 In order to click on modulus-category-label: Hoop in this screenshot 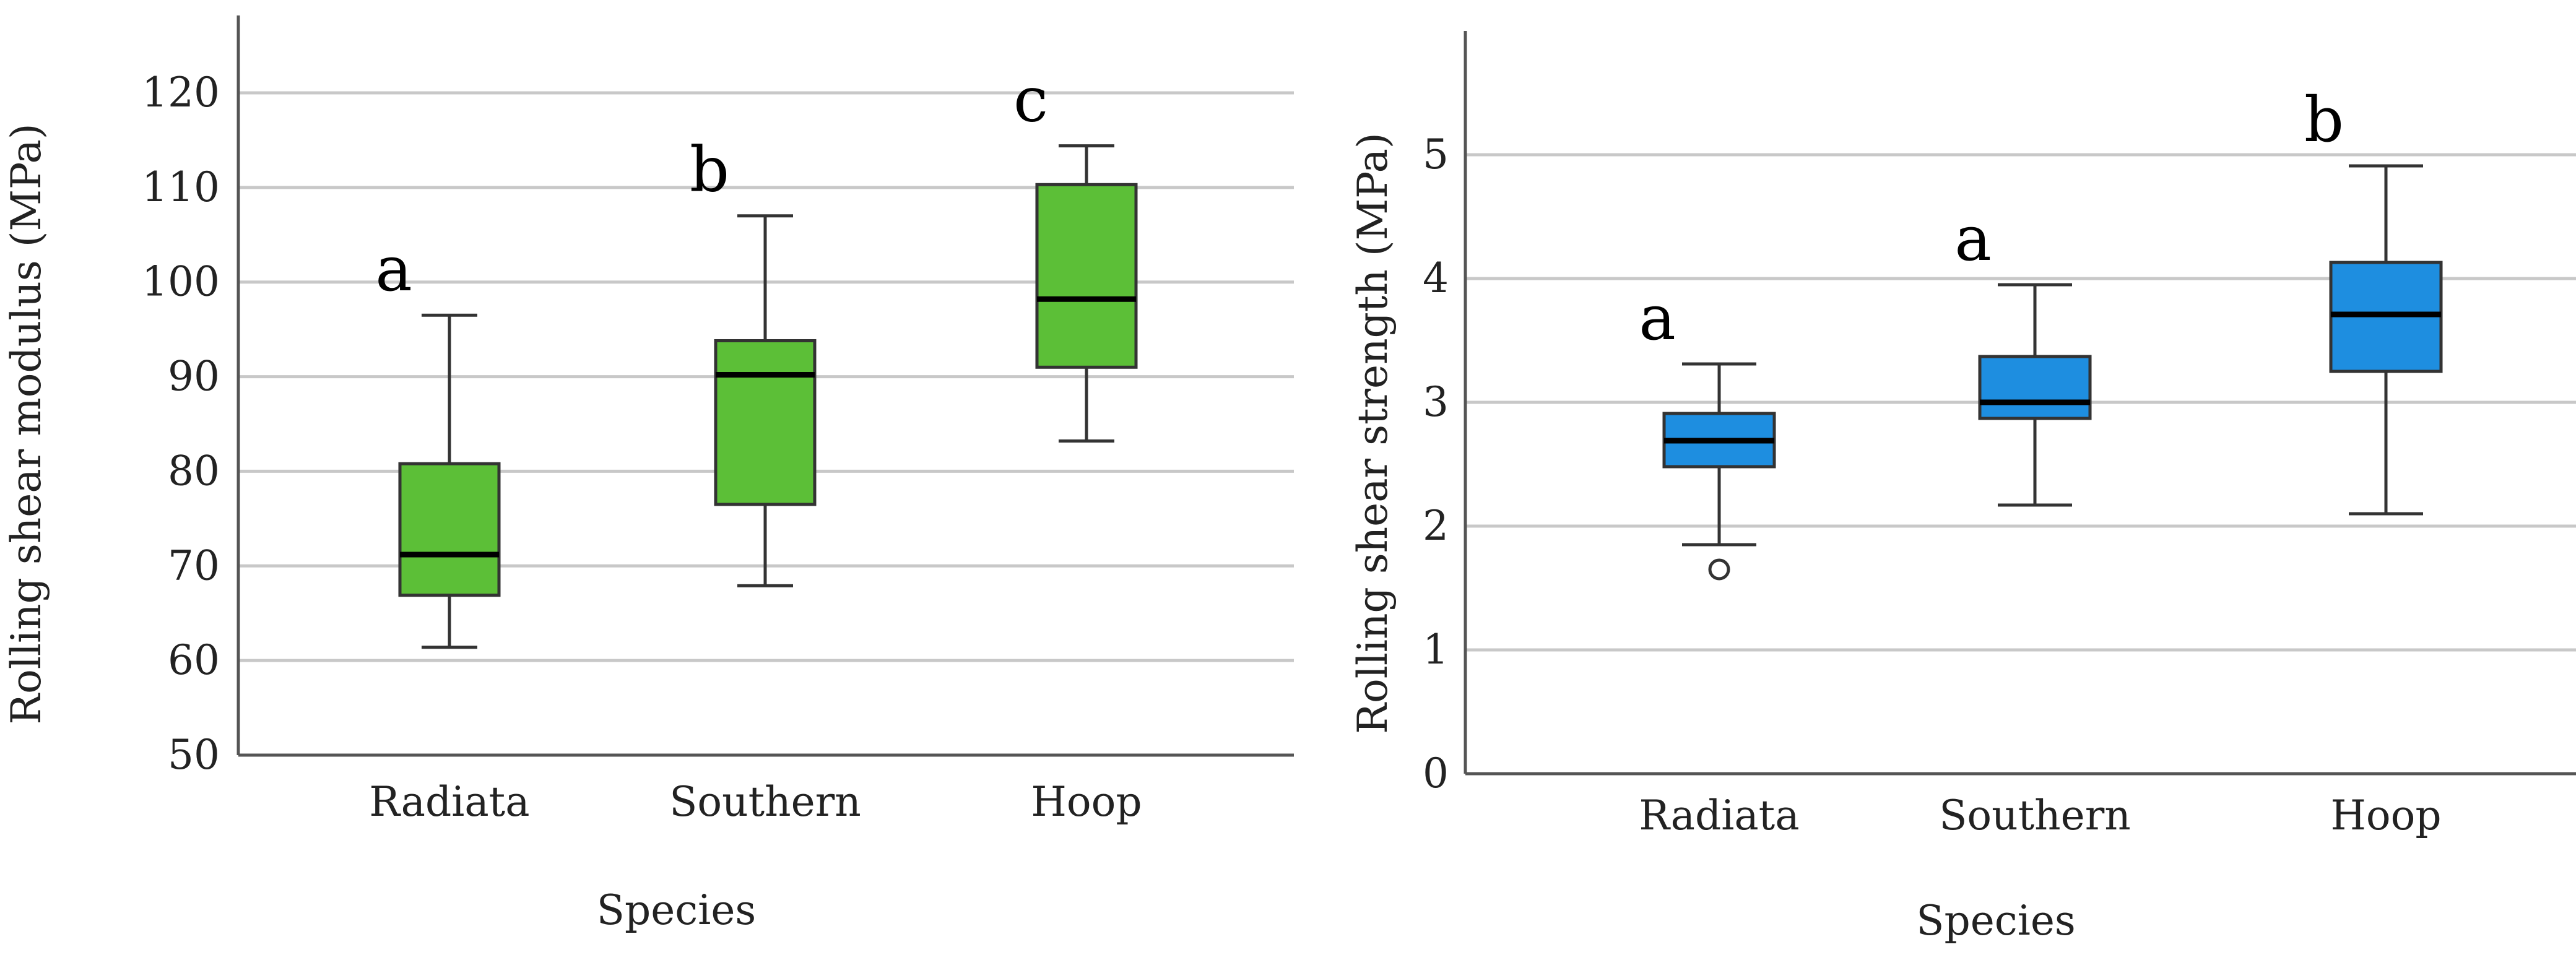, I will do `click(1086, 802)`.